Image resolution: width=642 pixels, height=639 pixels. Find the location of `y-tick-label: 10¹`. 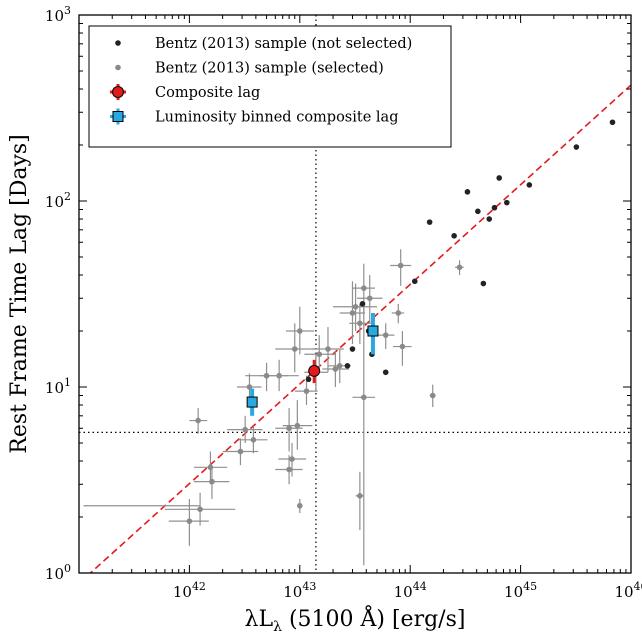

y-tick-label: 10¹ is located at coordinates (58, 386).